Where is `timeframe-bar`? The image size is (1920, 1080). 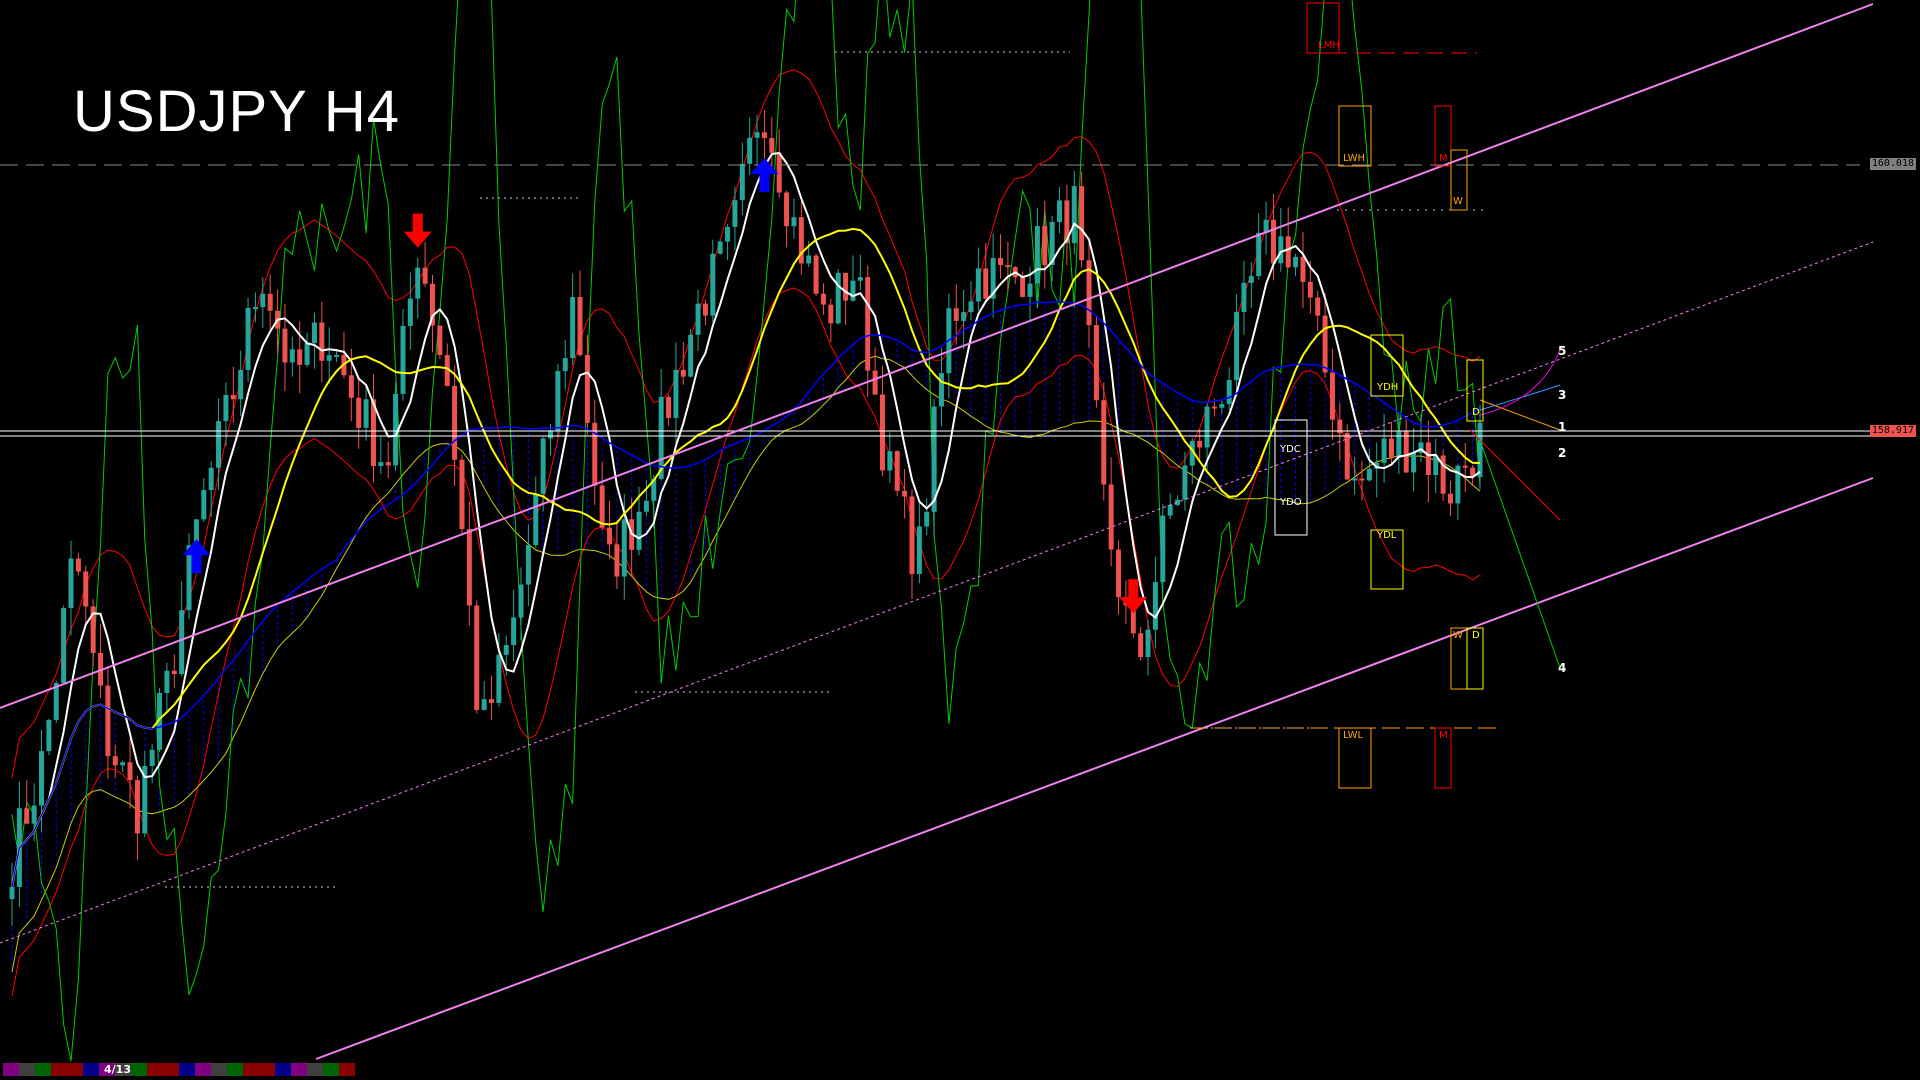
timeframe-bar is located at coordinates (179, 1069).